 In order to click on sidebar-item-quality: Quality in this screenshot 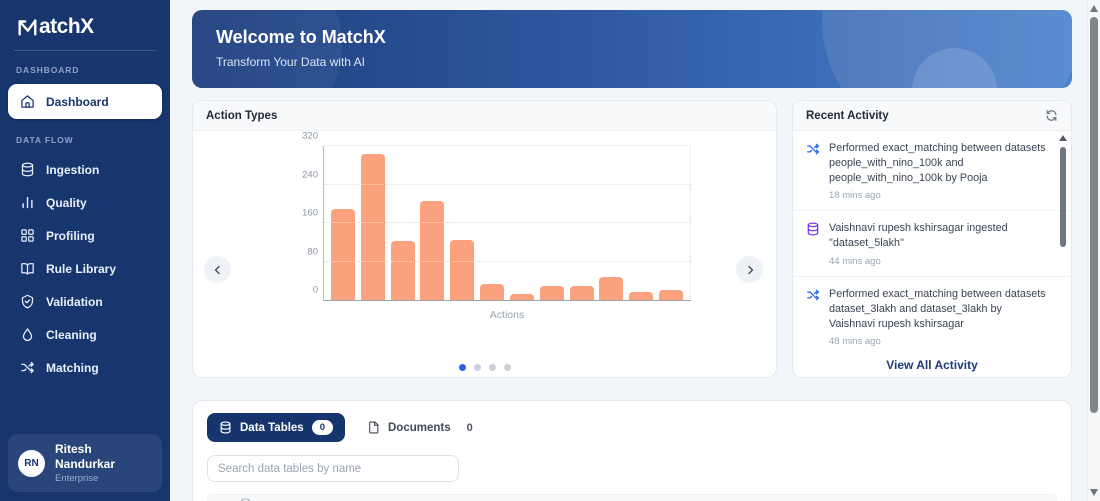, I will do `click(85, 202)`.